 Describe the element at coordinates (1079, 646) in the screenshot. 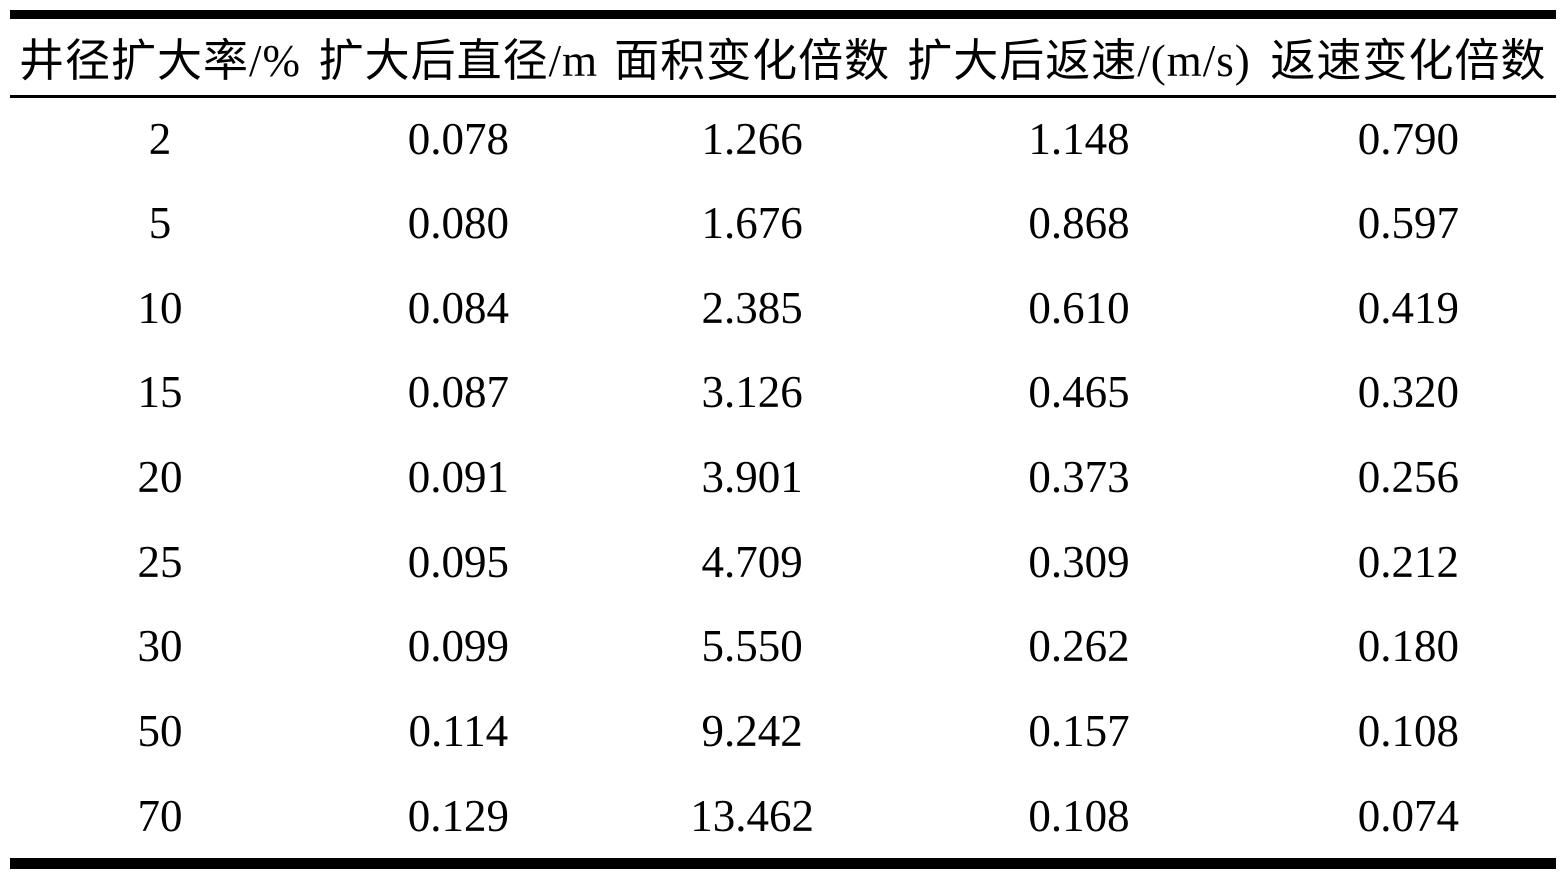

I see `table-cell: 0.262` at that location.